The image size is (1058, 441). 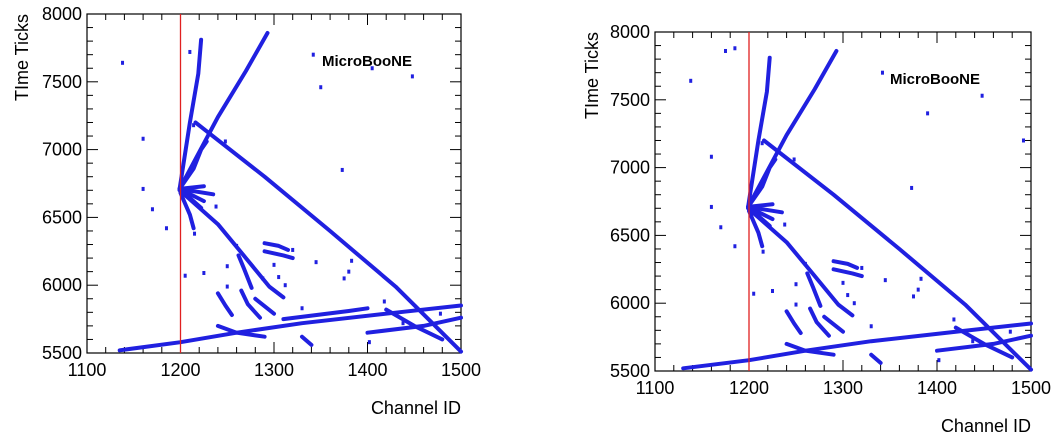 I want to click on x-tick-label: 1100, so click(x=87, y=370).